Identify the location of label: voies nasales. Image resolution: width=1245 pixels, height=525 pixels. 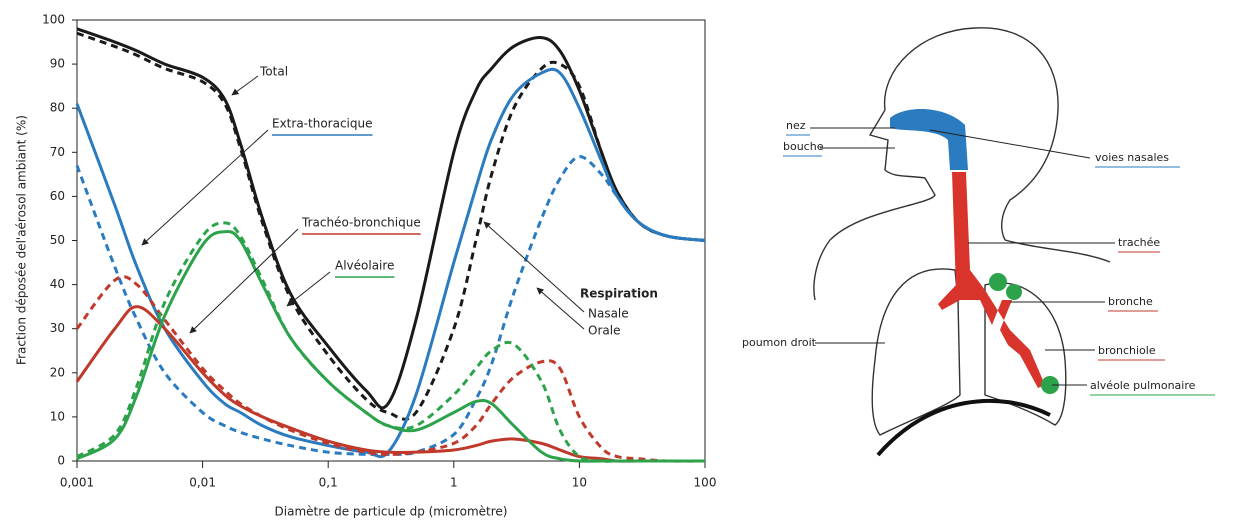
(1132, 157).